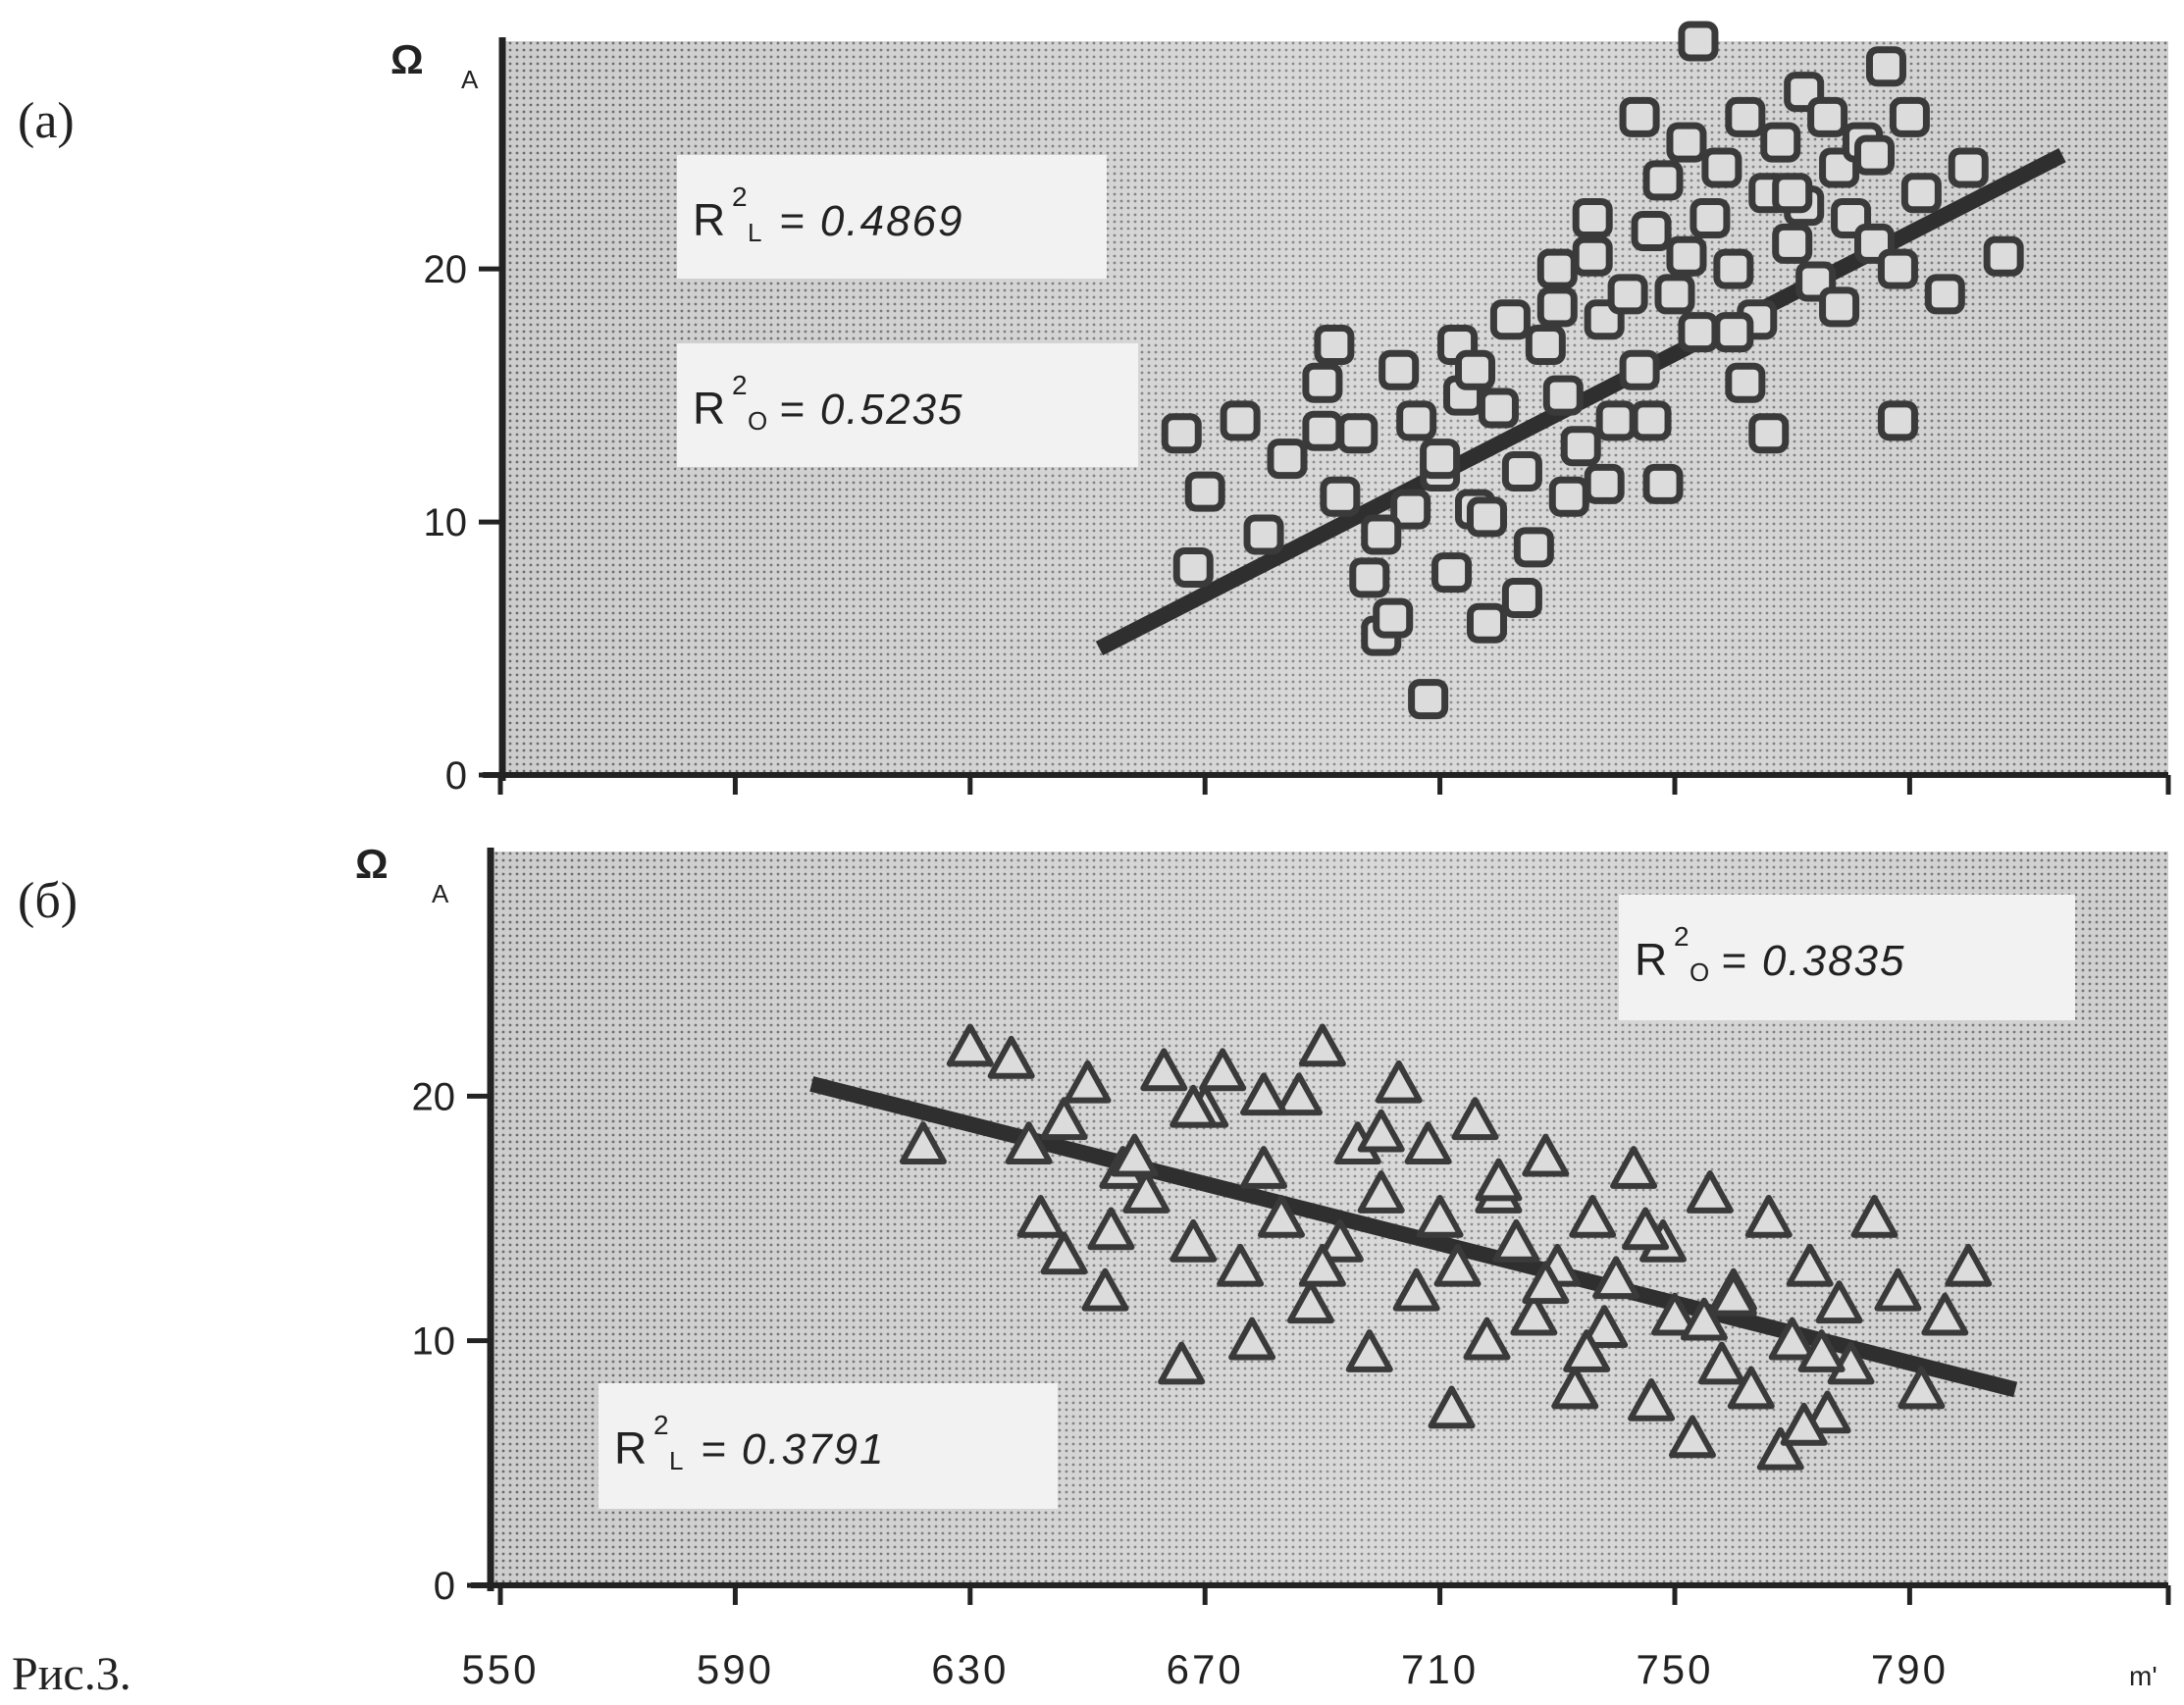 The width and height of the screenshot is (2184, 1705). I want to click on x-tick-label: 790, so click(1910, 1669).